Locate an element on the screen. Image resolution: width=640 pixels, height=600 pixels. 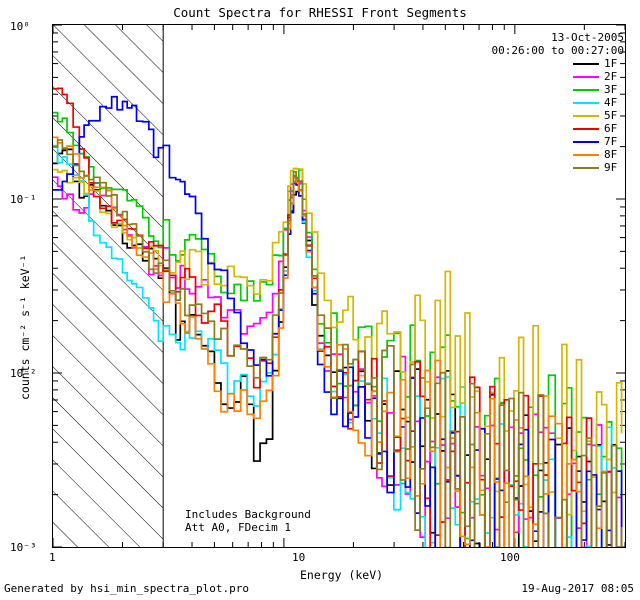
legend-item: 7F is located at coordinates (598, 141).